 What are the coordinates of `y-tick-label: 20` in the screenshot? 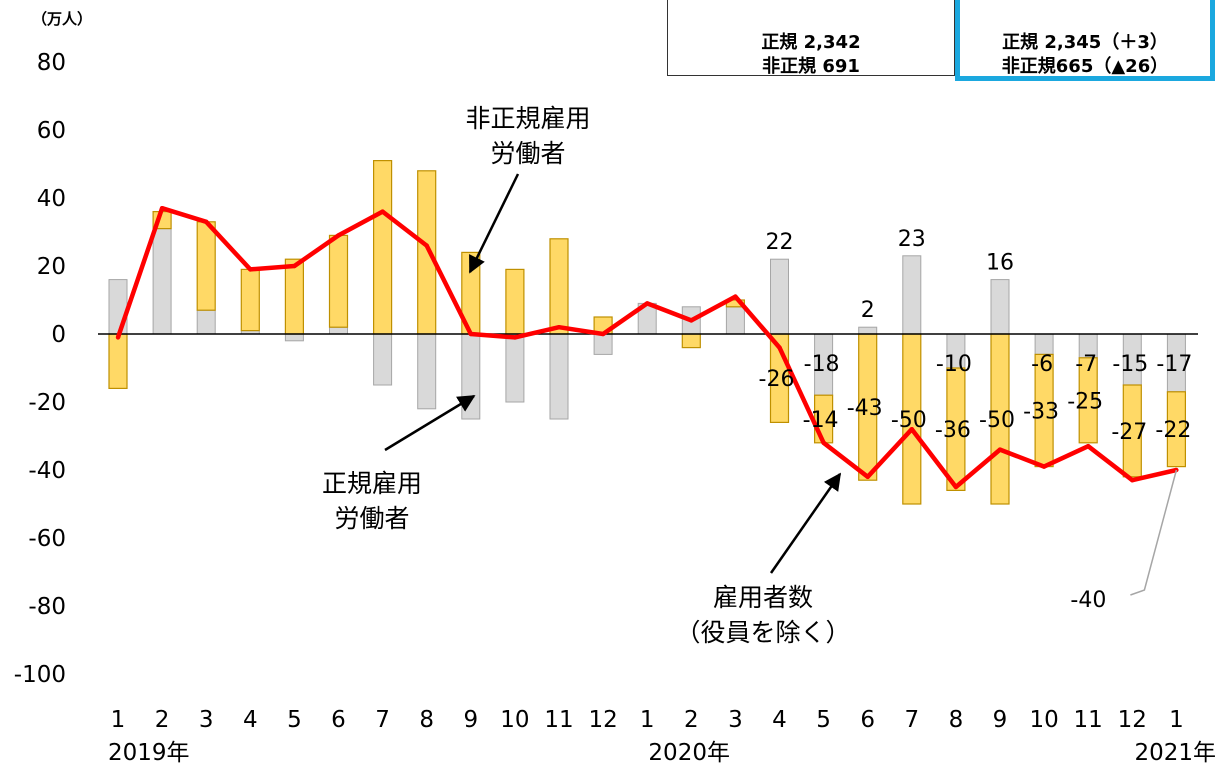 It's located at (51, 267).